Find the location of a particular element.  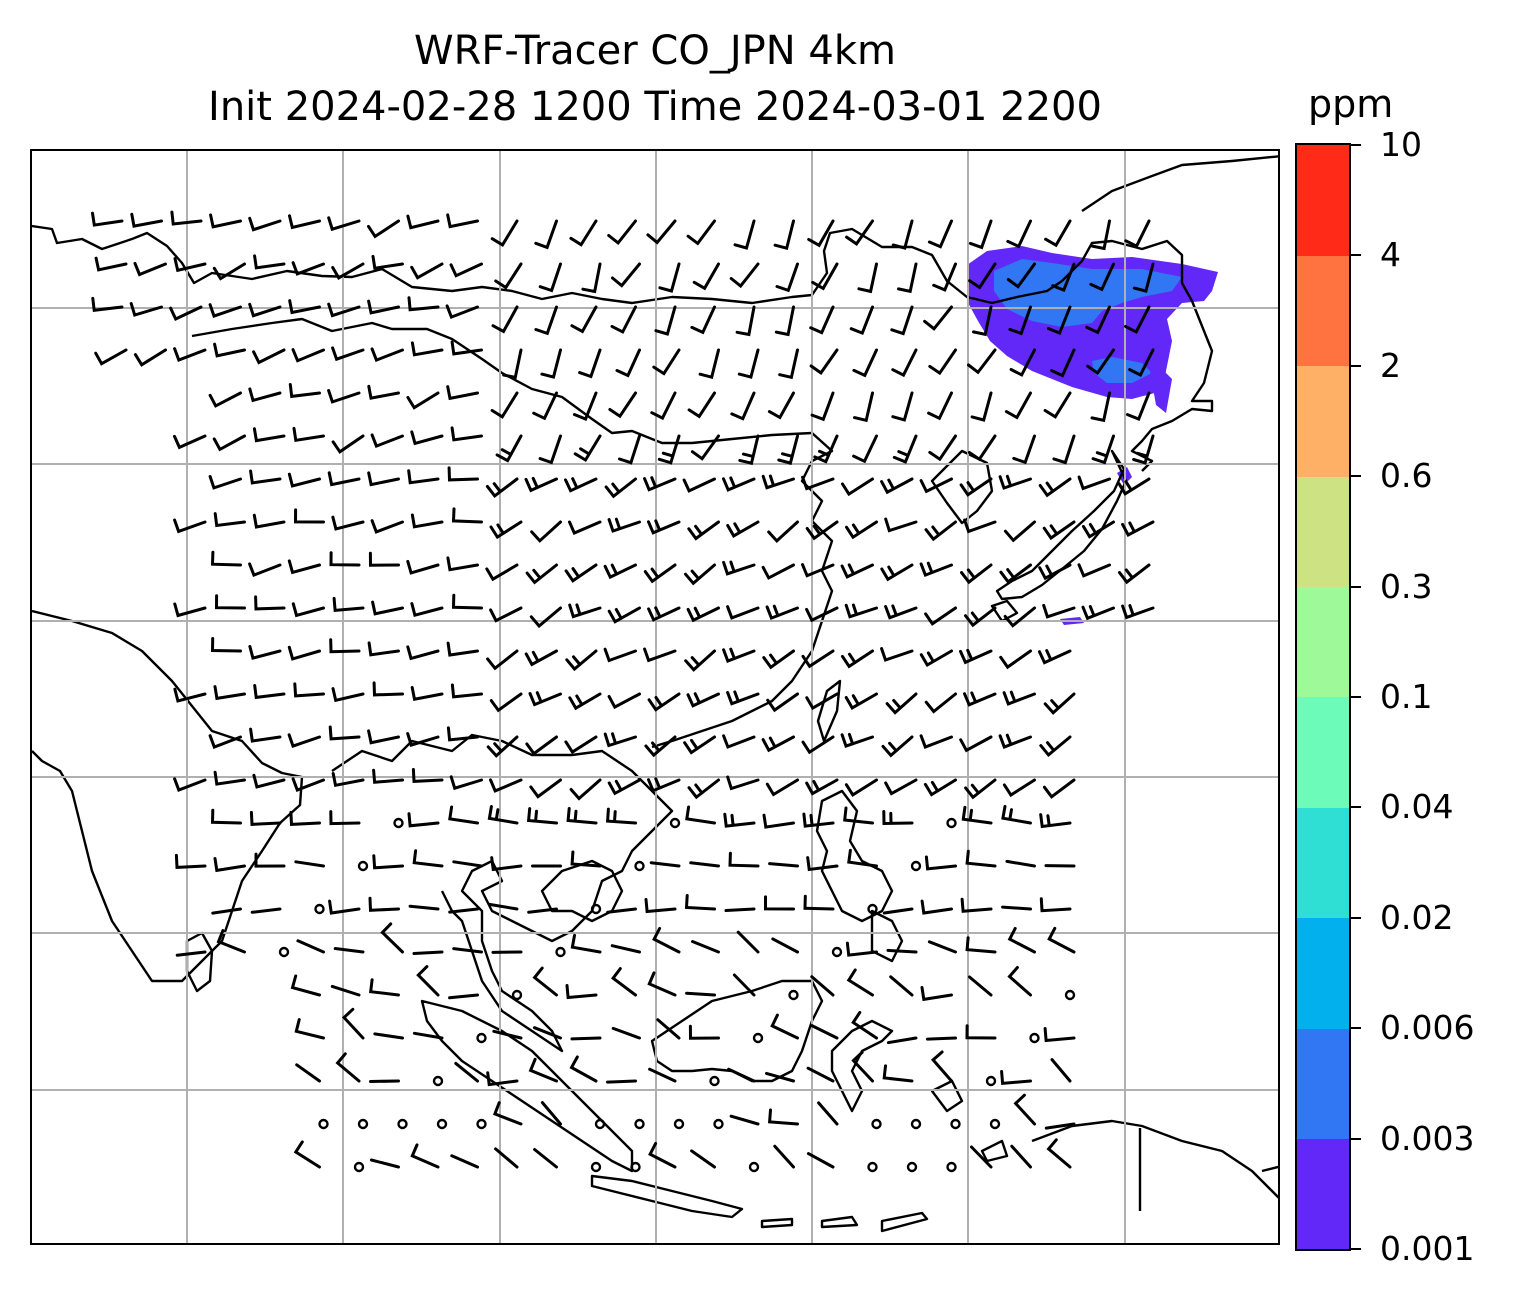

colorbar-tick-label: 0.3 is located at coordinates (1406, 586).